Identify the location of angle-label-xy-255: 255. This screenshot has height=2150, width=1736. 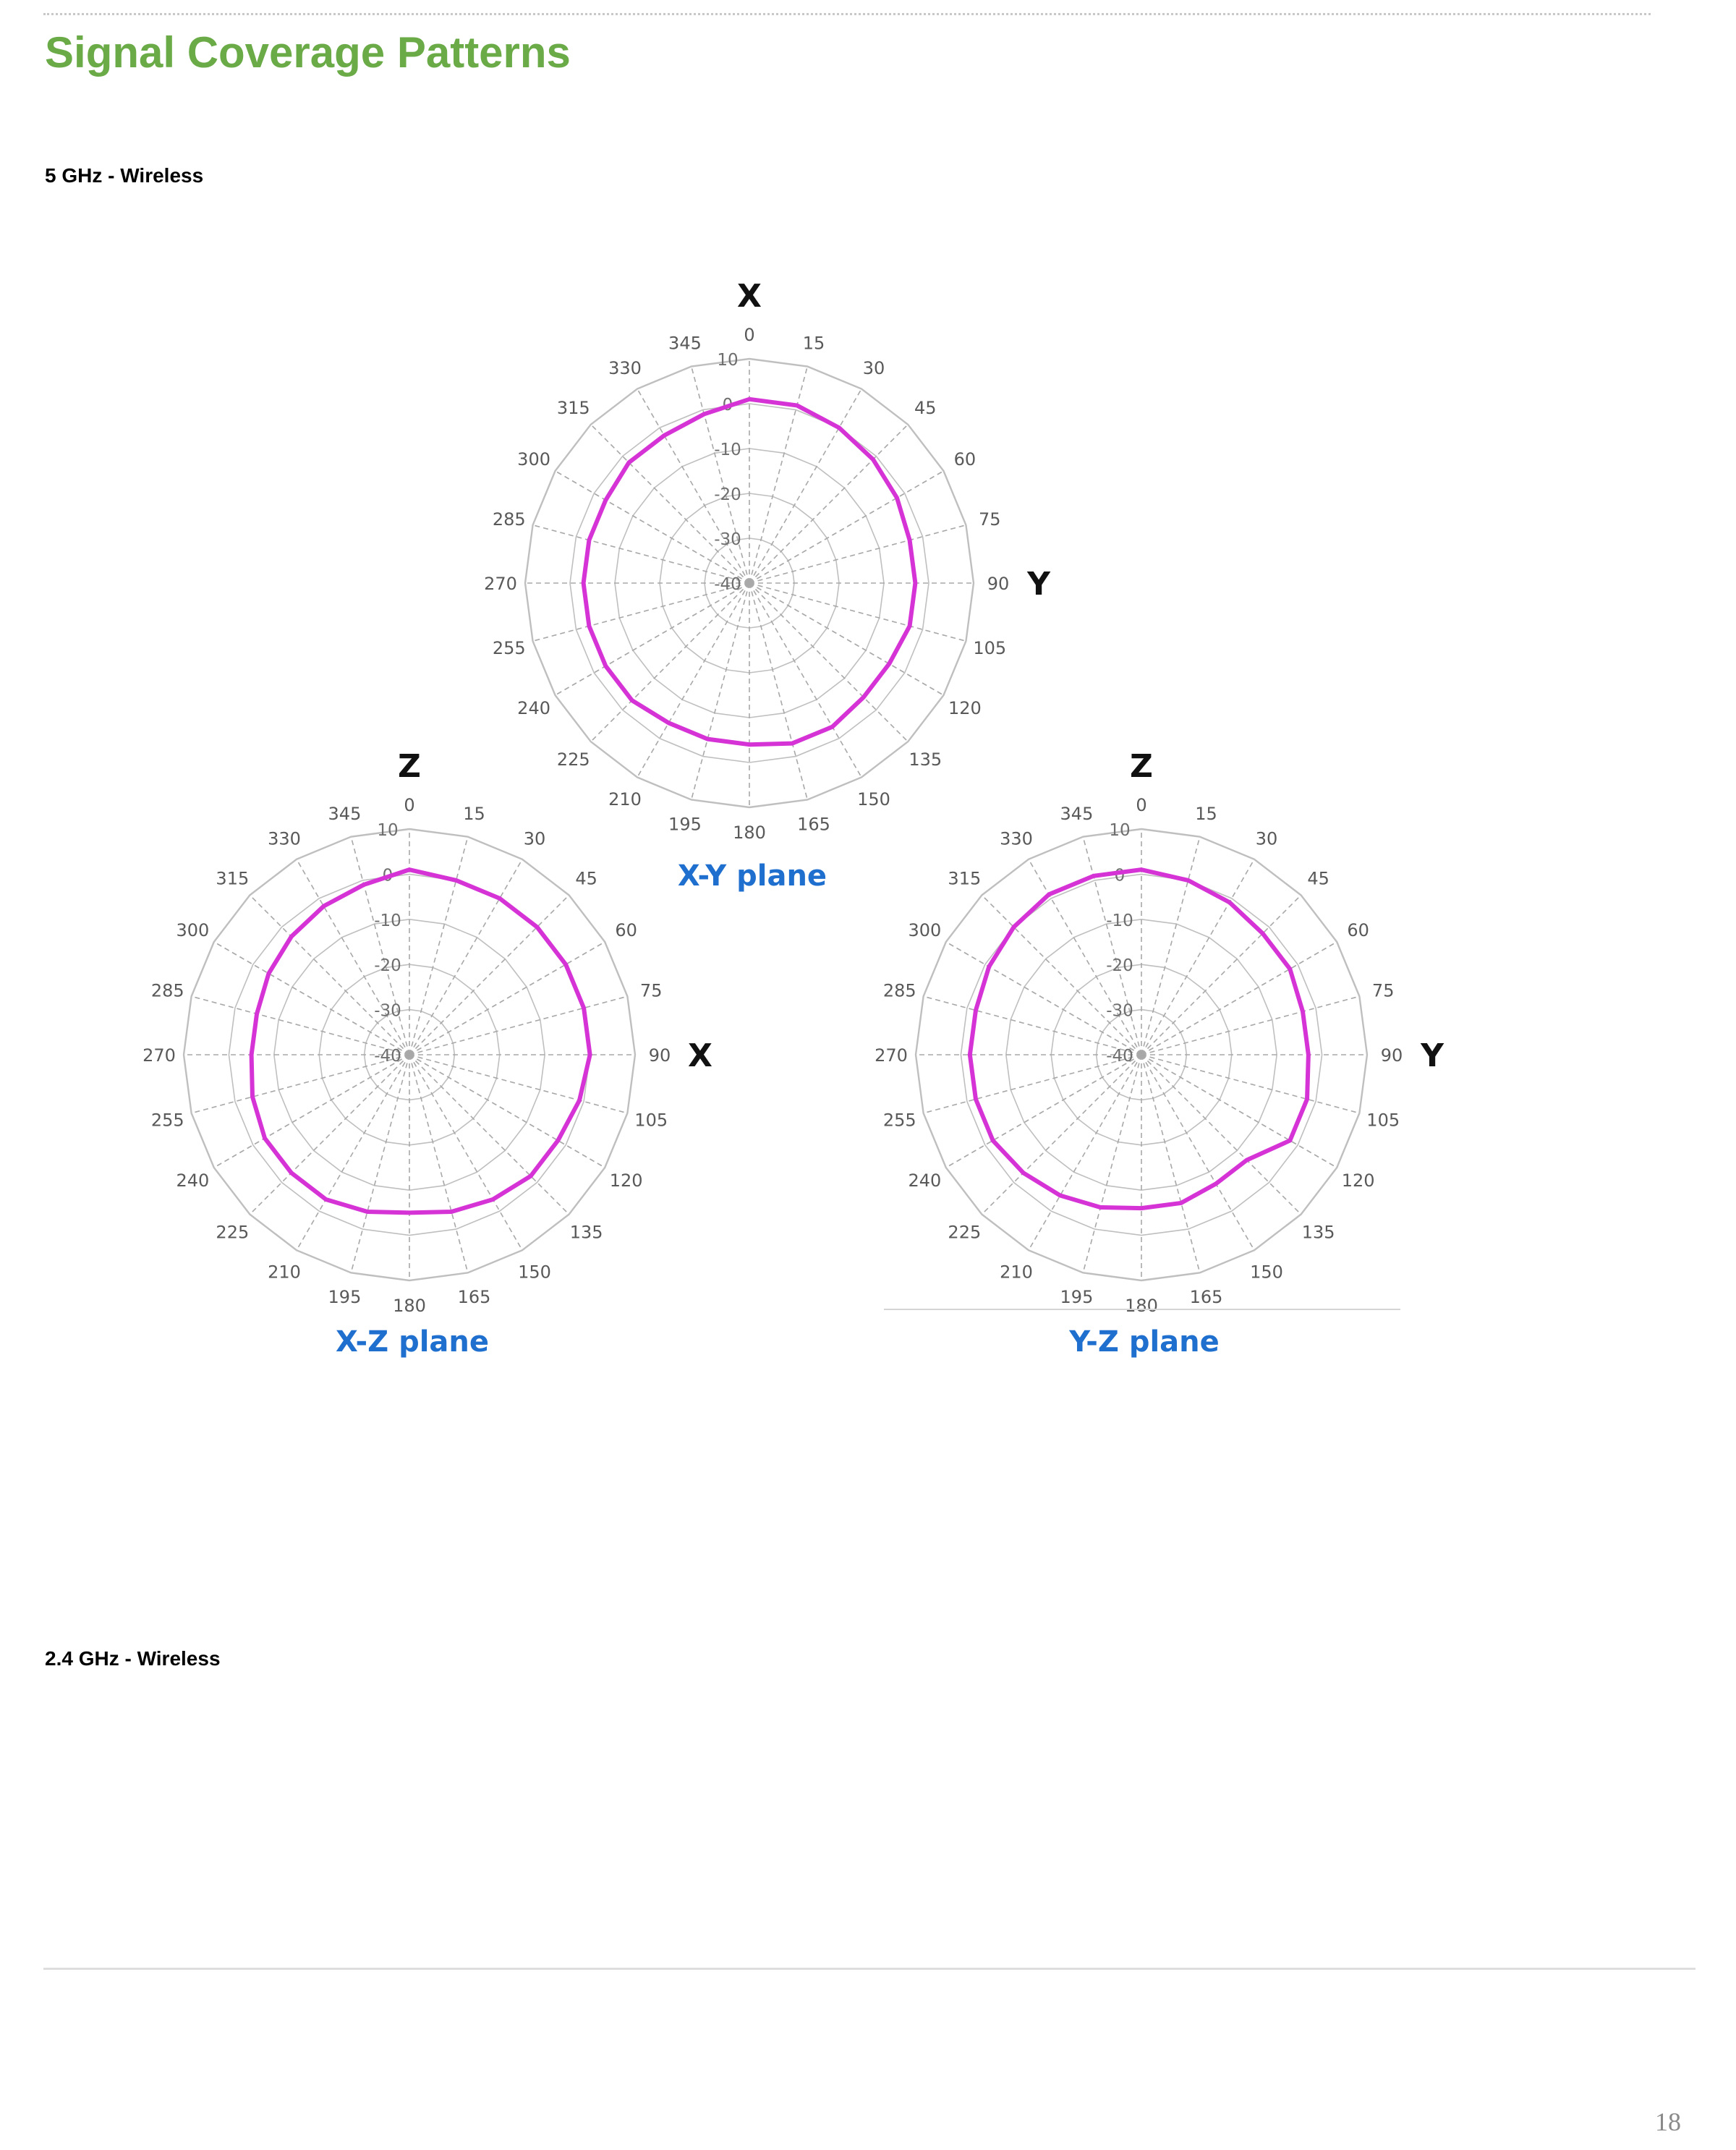
(510, 648).